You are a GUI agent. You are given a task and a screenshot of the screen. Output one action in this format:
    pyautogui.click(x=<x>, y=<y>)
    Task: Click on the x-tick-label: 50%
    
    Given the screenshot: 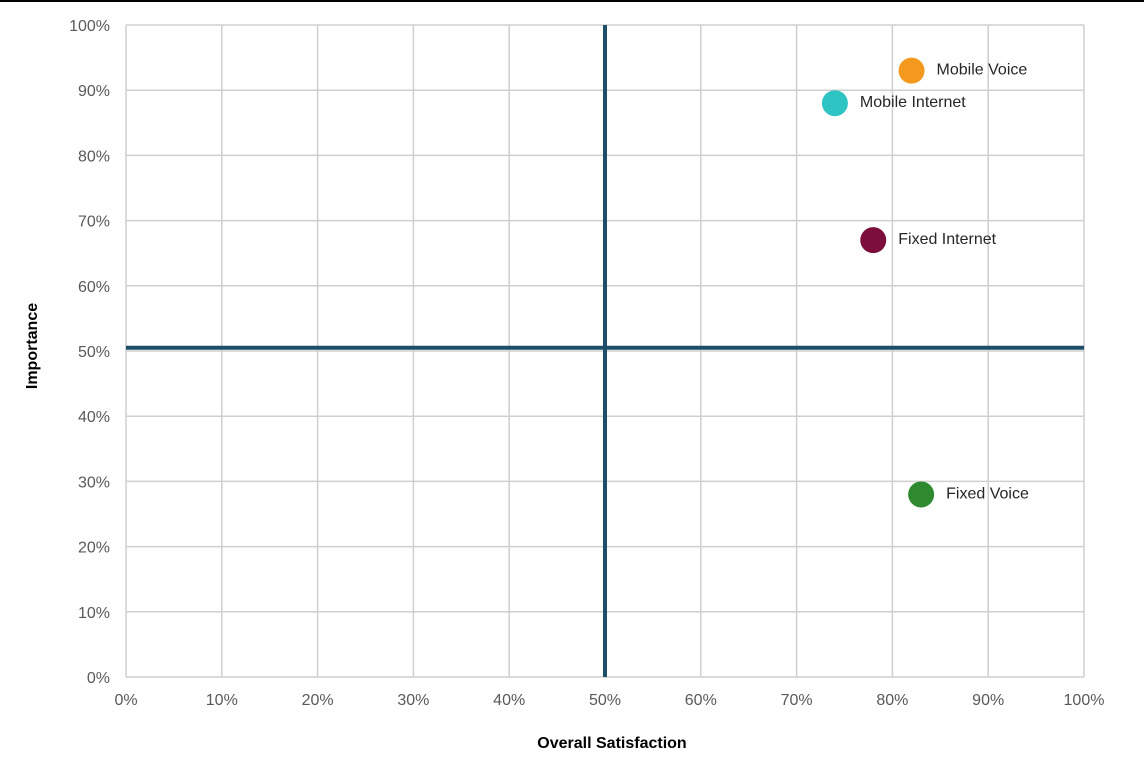 What is the action you would take?
    pyautogui.click(x=605, y=700)
    